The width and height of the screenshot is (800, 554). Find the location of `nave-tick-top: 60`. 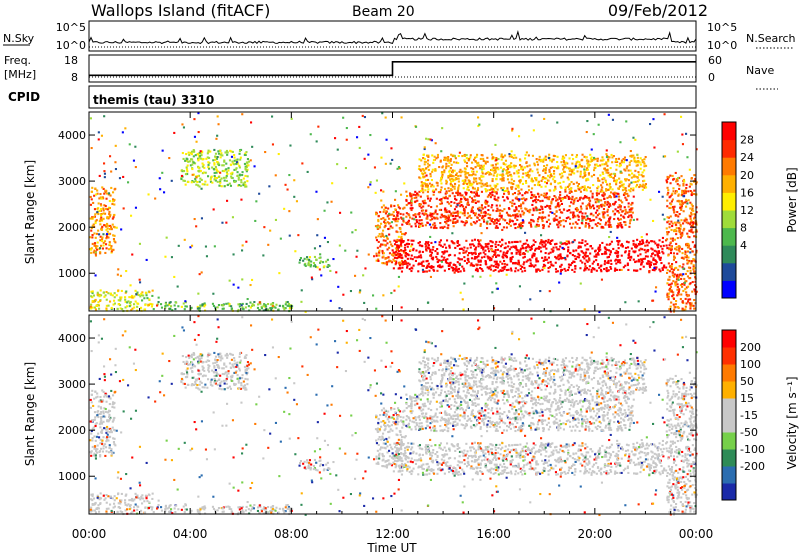

nave-tick-top: 60 is located at coordinates (715, 60).